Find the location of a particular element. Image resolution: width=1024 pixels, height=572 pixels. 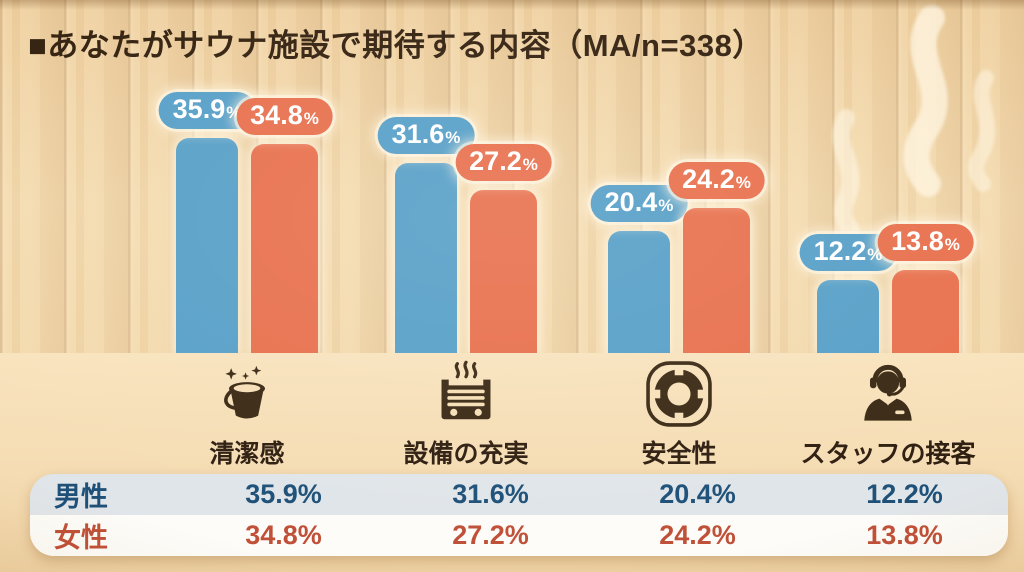

bar-series2-cat2: 27.2% is located at coordinates (503, 248).